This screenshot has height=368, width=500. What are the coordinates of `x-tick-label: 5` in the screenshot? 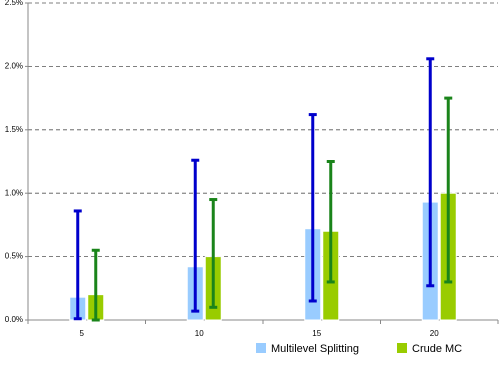 It's located at (82, 333).